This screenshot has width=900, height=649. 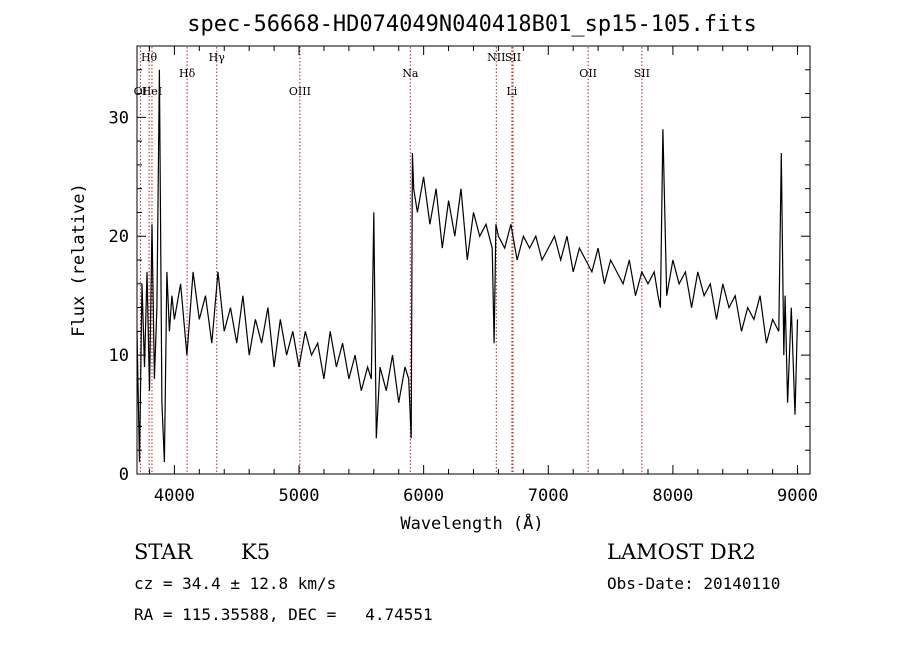 I want to click on line-label-0: Hθ, so click(x=149, y=57).